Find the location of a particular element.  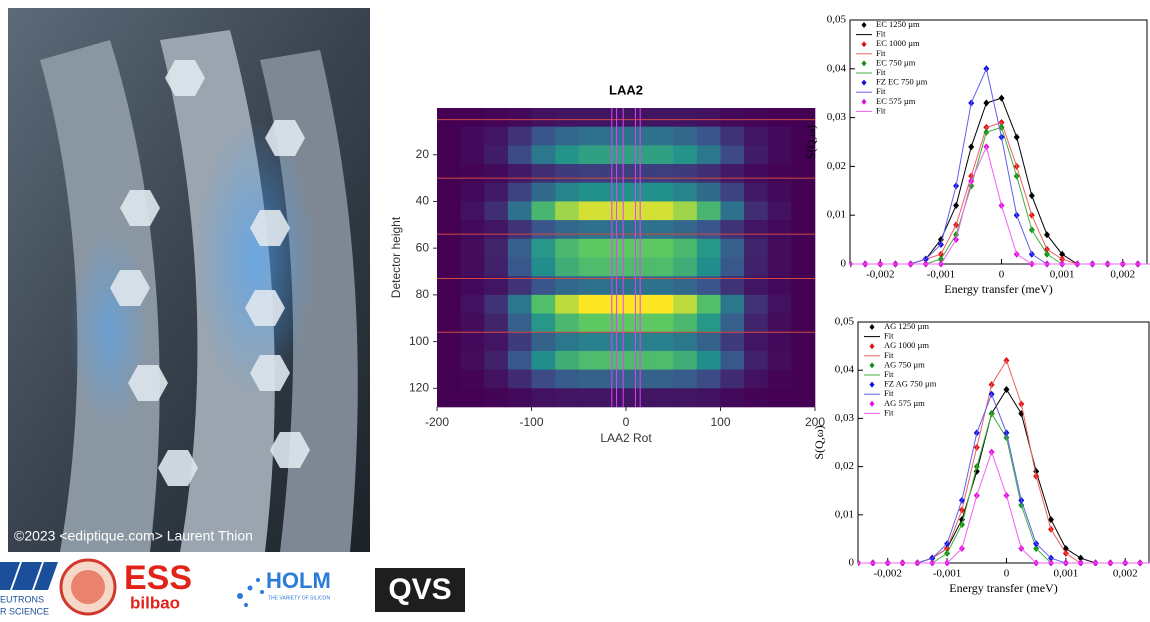

y-tick-label: 0,05 is located at coordinates (845, 322).